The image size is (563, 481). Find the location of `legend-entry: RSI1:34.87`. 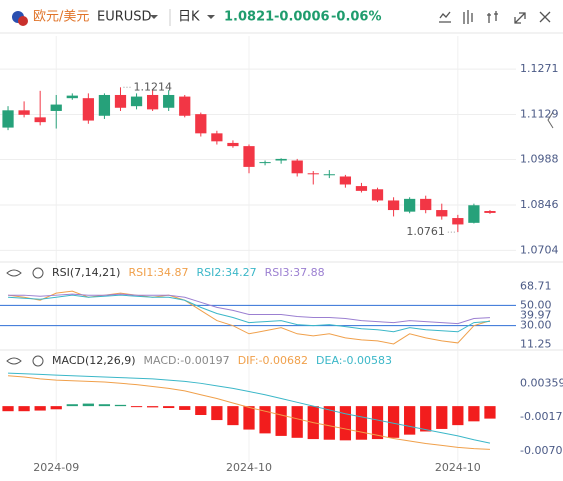

legend-entry: RSI1:34.87 is located at coordinates (158, 272).